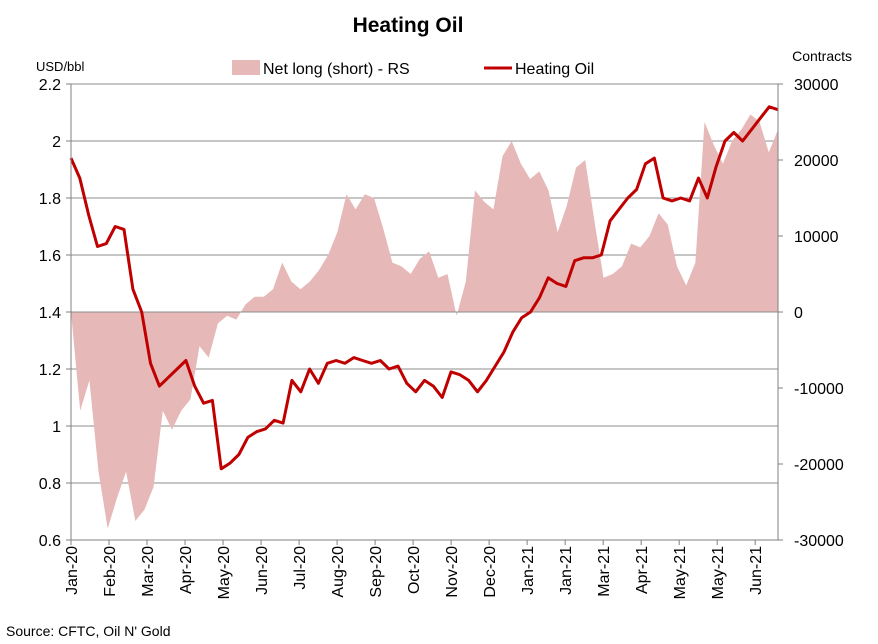 The width and height of the screenshot is (878, 644). I want to click on x-tick-label-1: Feb-20, so click(110, 571).